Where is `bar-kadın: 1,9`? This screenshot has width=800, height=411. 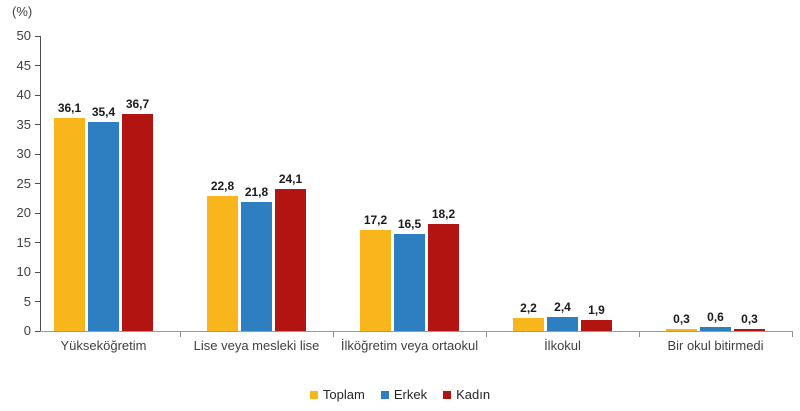 bar-kadın: 1,9 is located at coordinates (596, 317).